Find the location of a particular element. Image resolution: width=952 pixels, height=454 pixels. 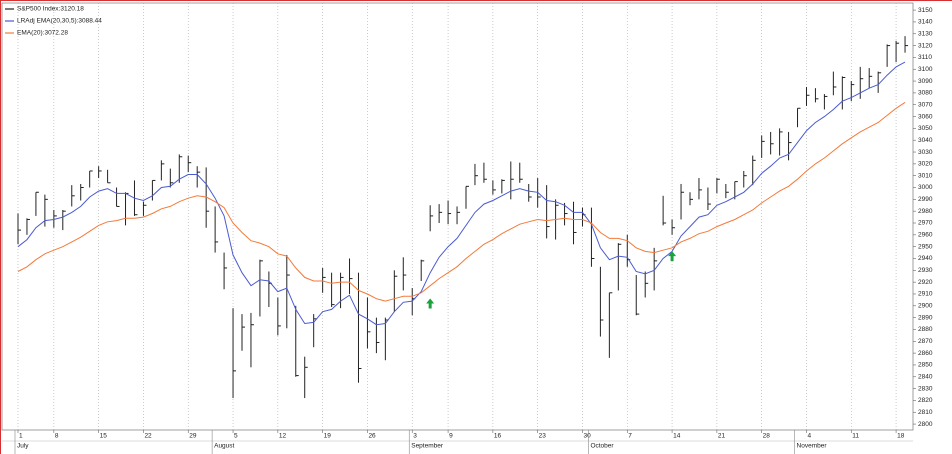

x-tick-label: 15 is located at coordinates (104, 436).